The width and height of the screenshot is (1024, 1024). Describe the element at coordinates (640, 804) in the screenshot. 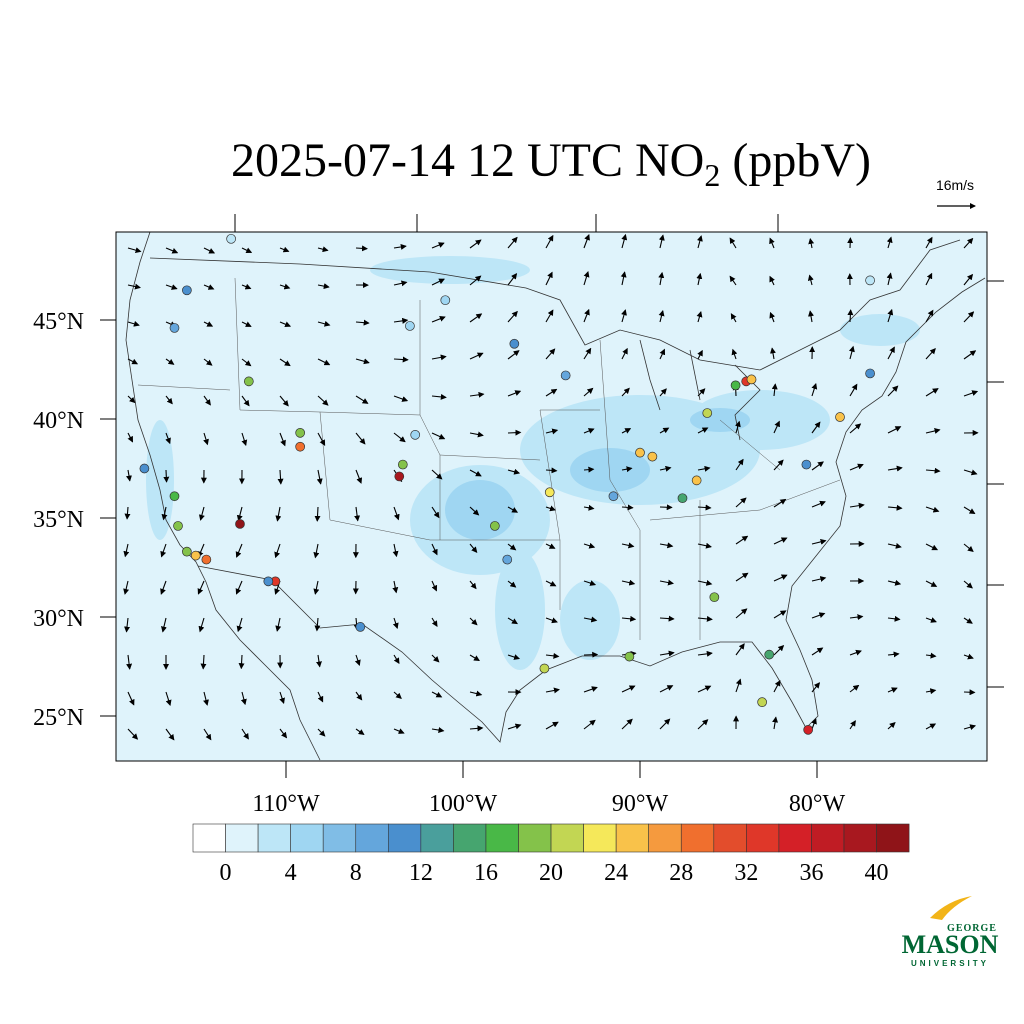

I see `lon-tick-label: 90°W` at that location.